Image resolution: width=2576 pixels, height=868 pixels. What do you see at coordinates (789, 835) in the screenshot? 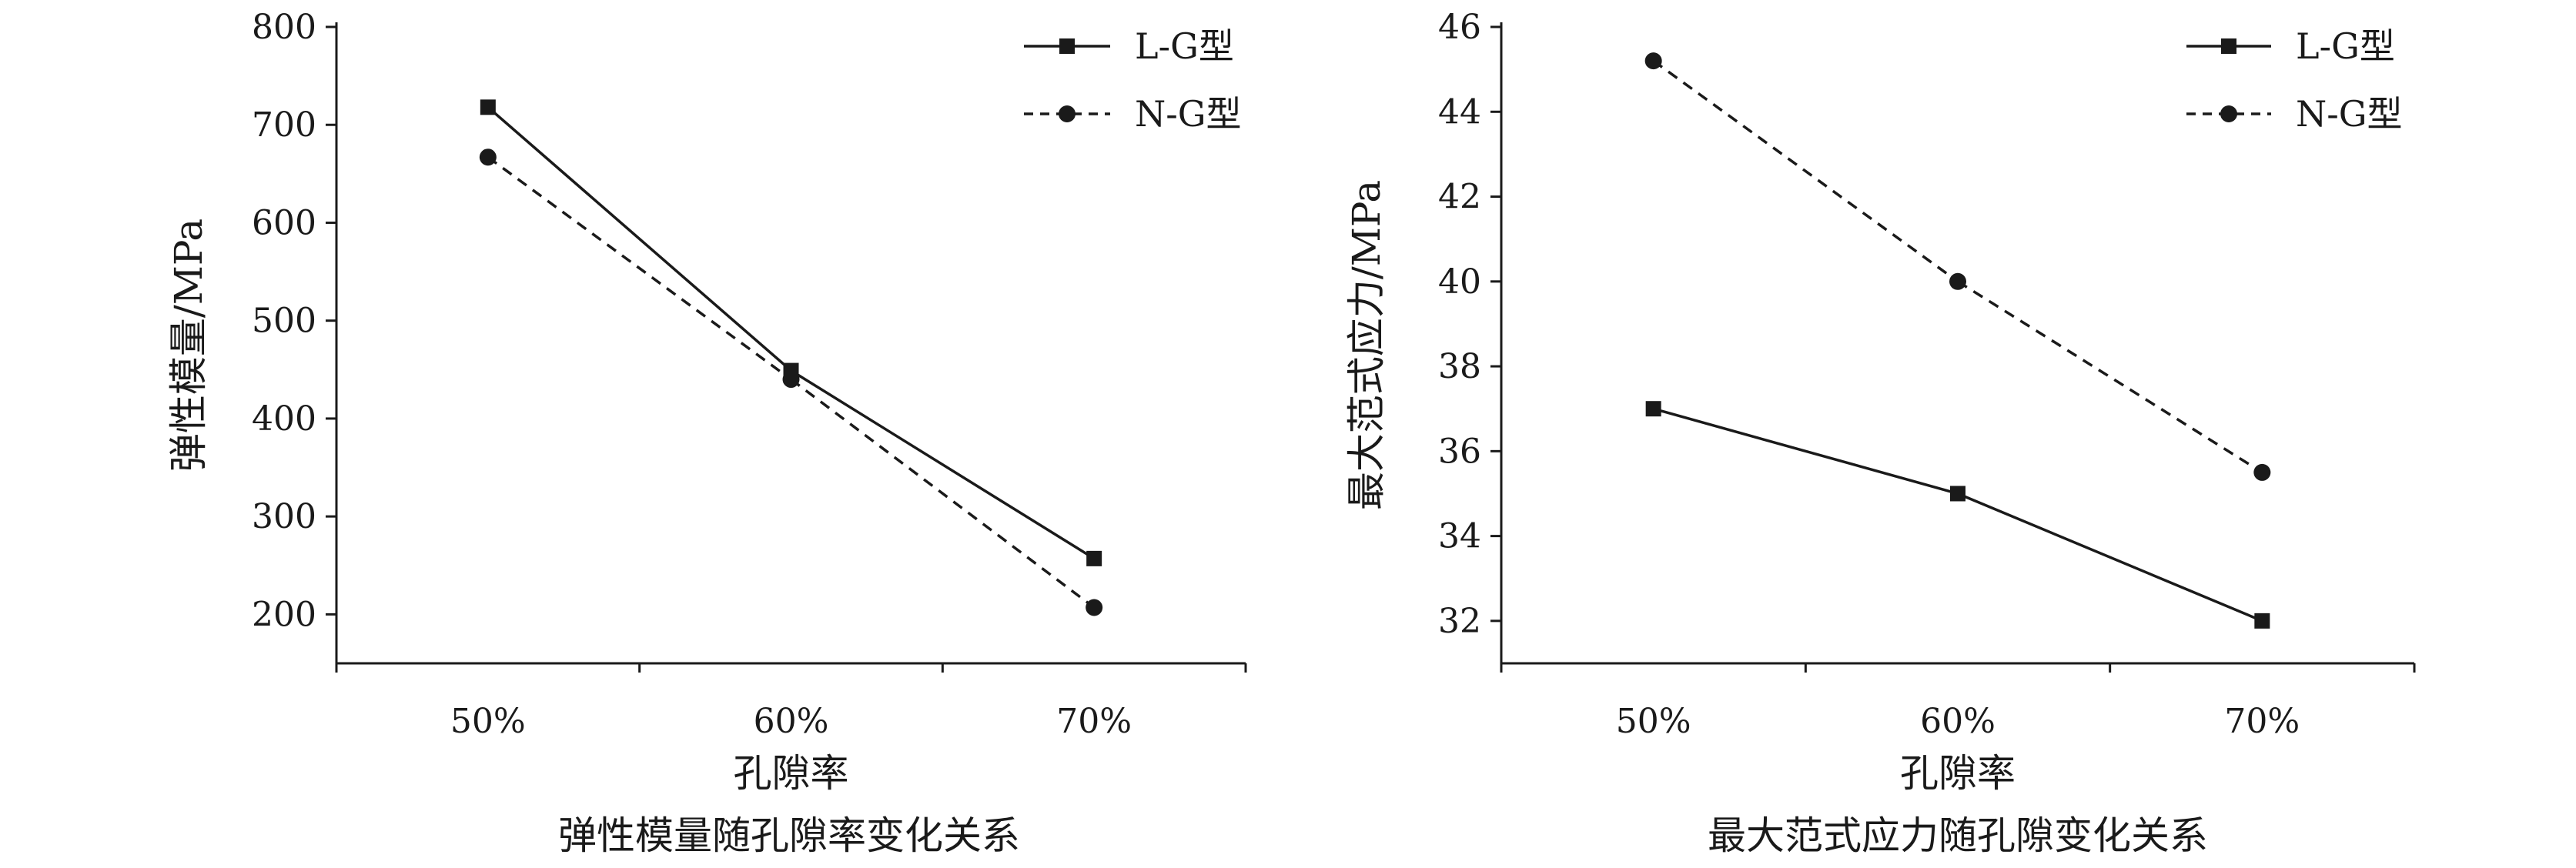
I see `chart-caption: 弹性模量随孔隙率变化关系` at bounding box center [789, 835].